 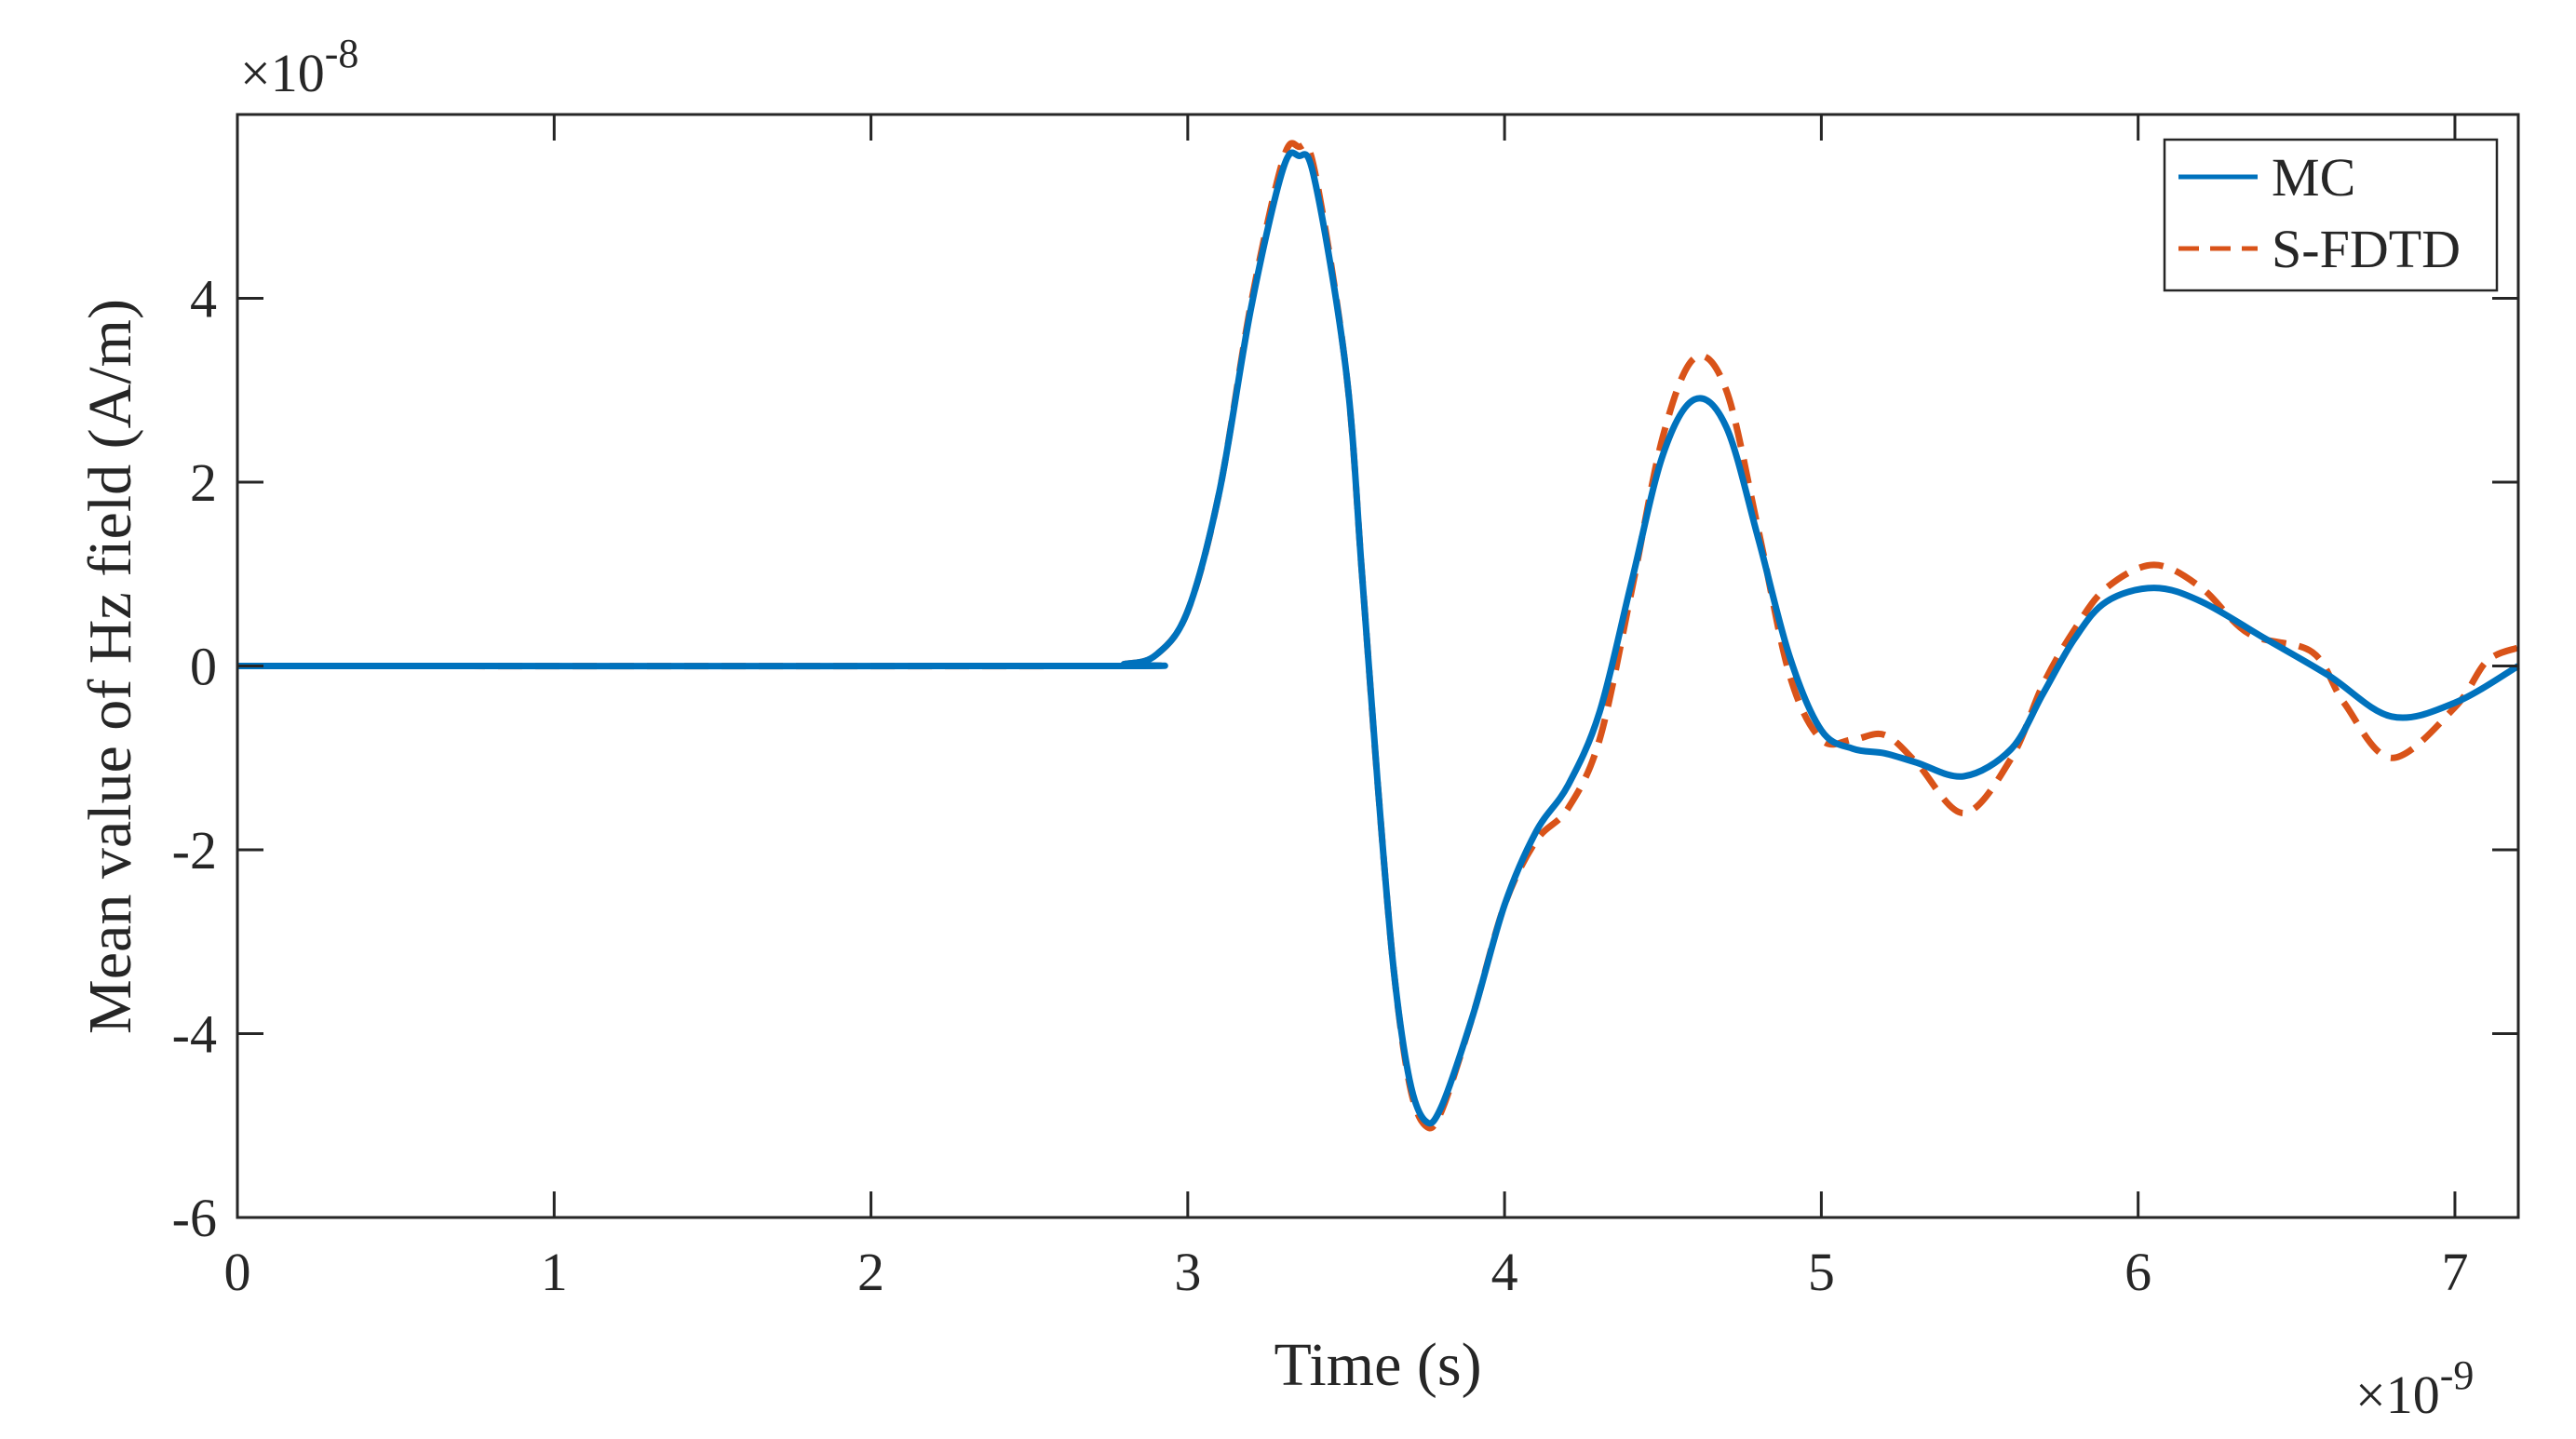 I want to click on x-axis-multiplier: ×10⁻⁹, so click(x=2414, y=1388).